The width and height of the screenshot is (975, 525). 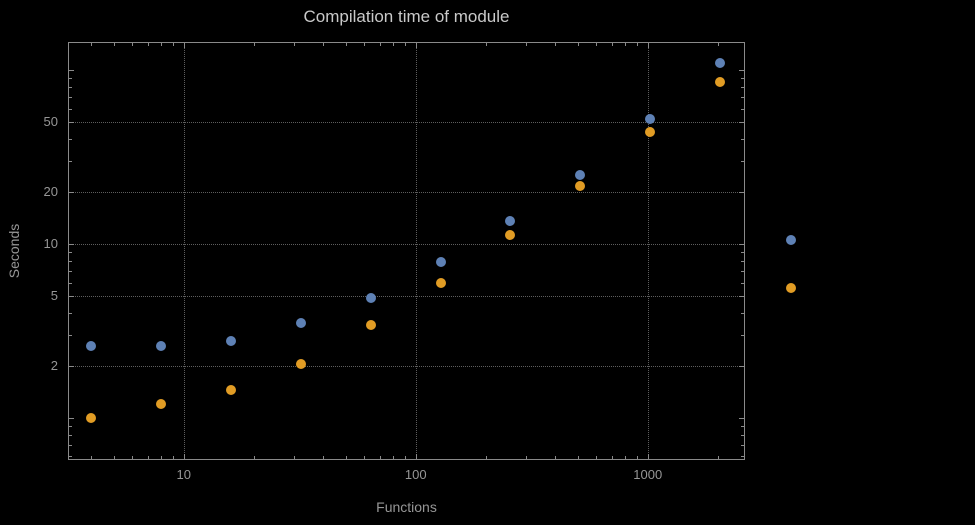 What do you see at coordinates (14, 251) in the screenshot?
I see `y-axis-label: Seconds` at bounding box center [14, 251].